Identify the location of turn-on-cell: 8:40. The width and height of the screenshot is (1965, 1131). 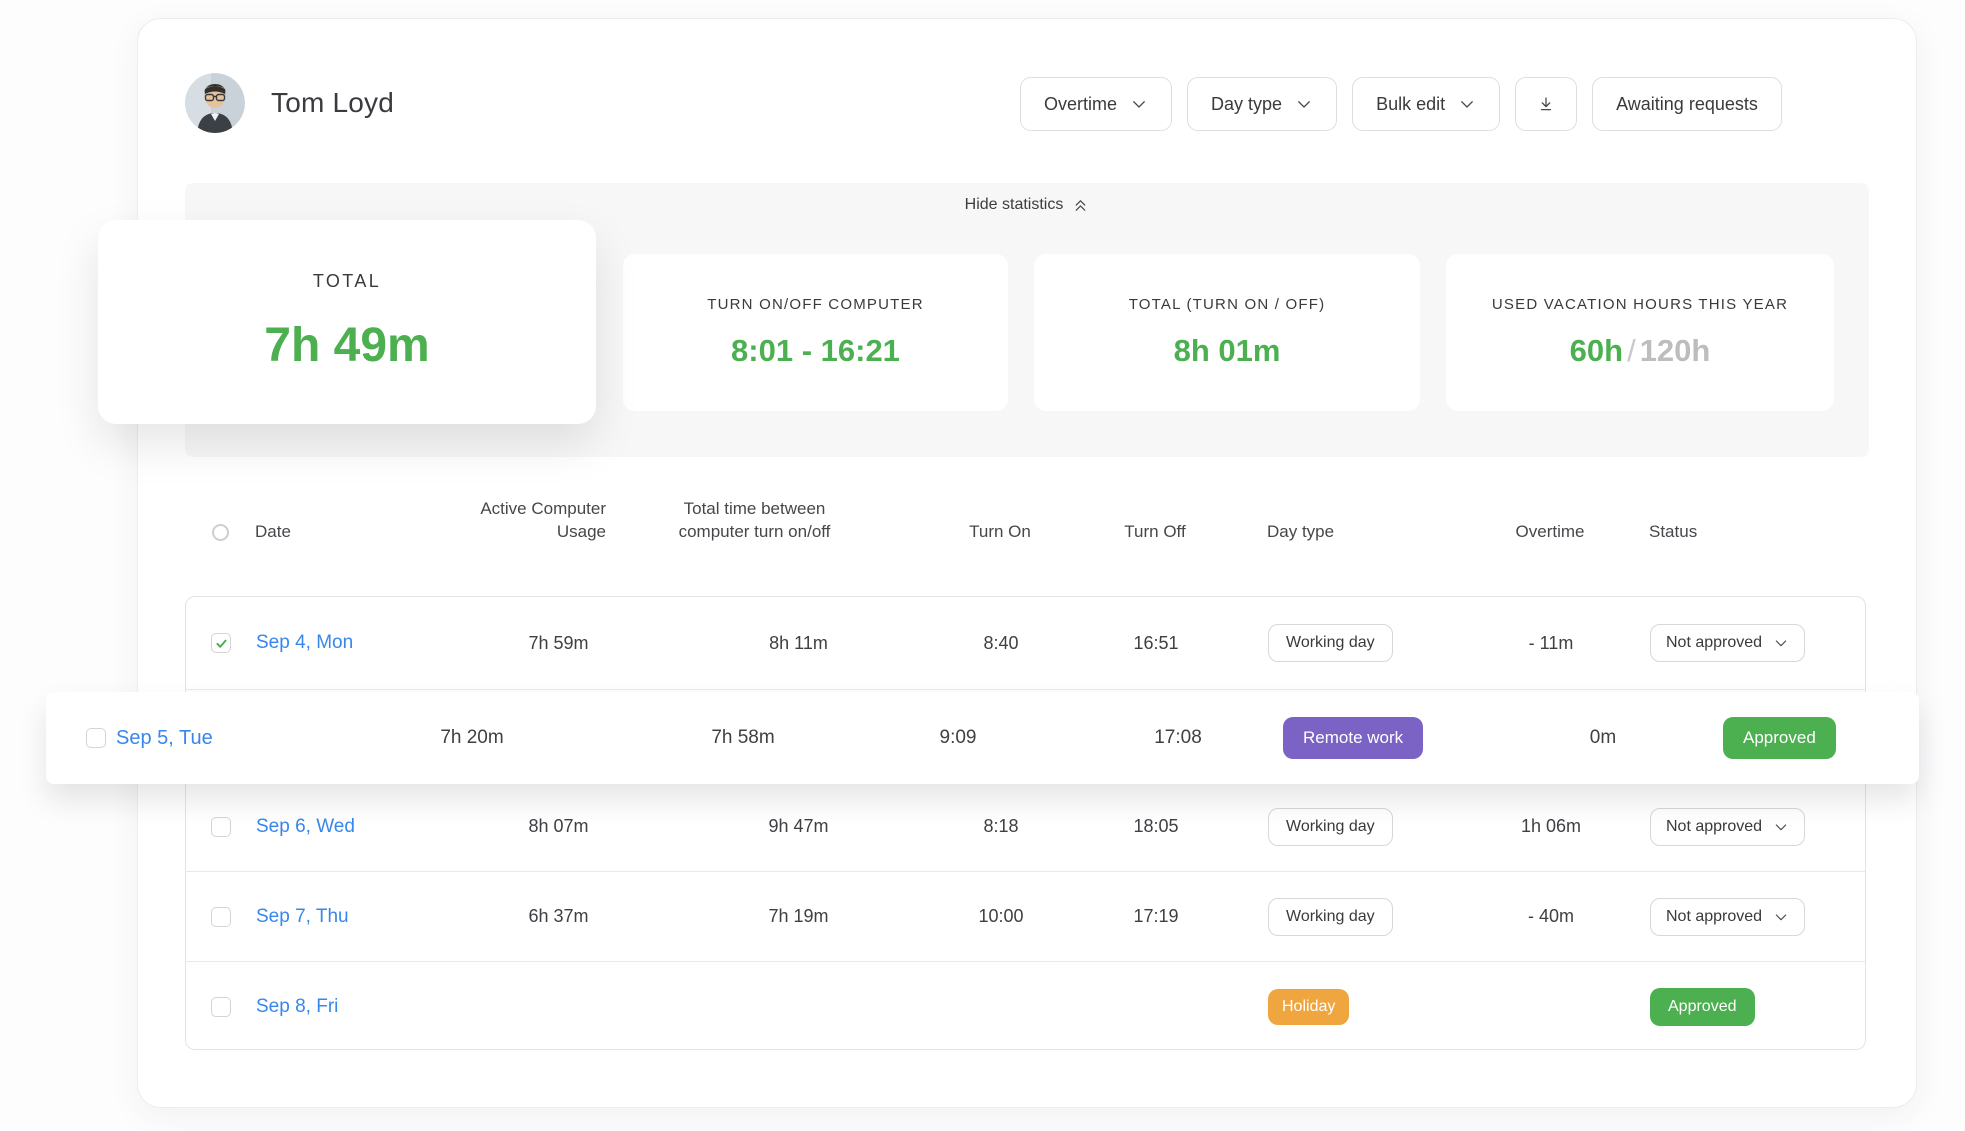
(1001, 642).